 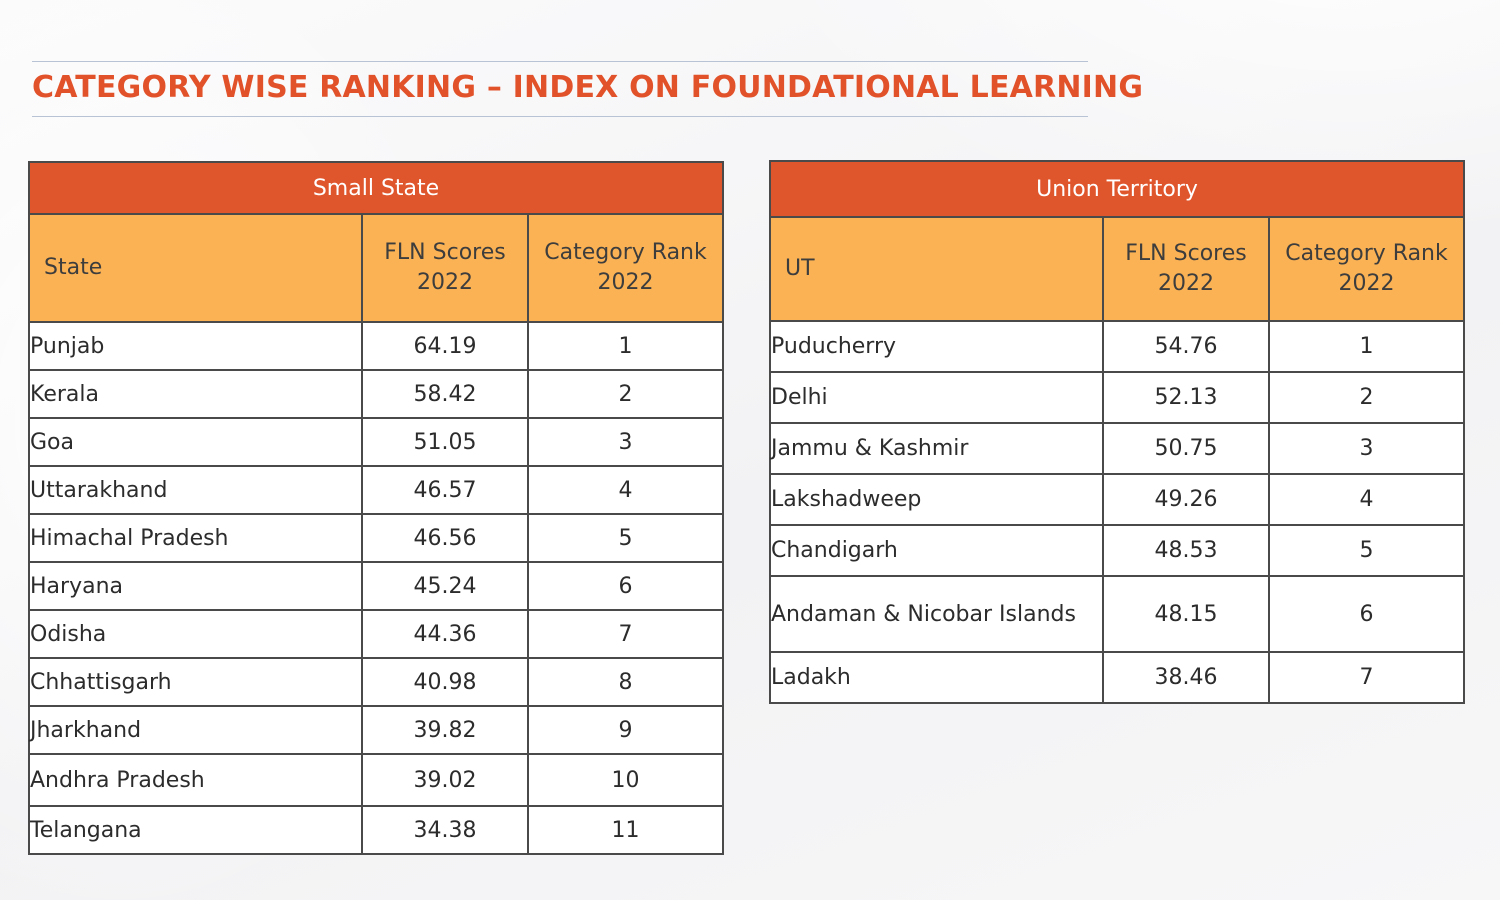 I want to click on ut-name: Chandigarh, so click(x=936, y=550).